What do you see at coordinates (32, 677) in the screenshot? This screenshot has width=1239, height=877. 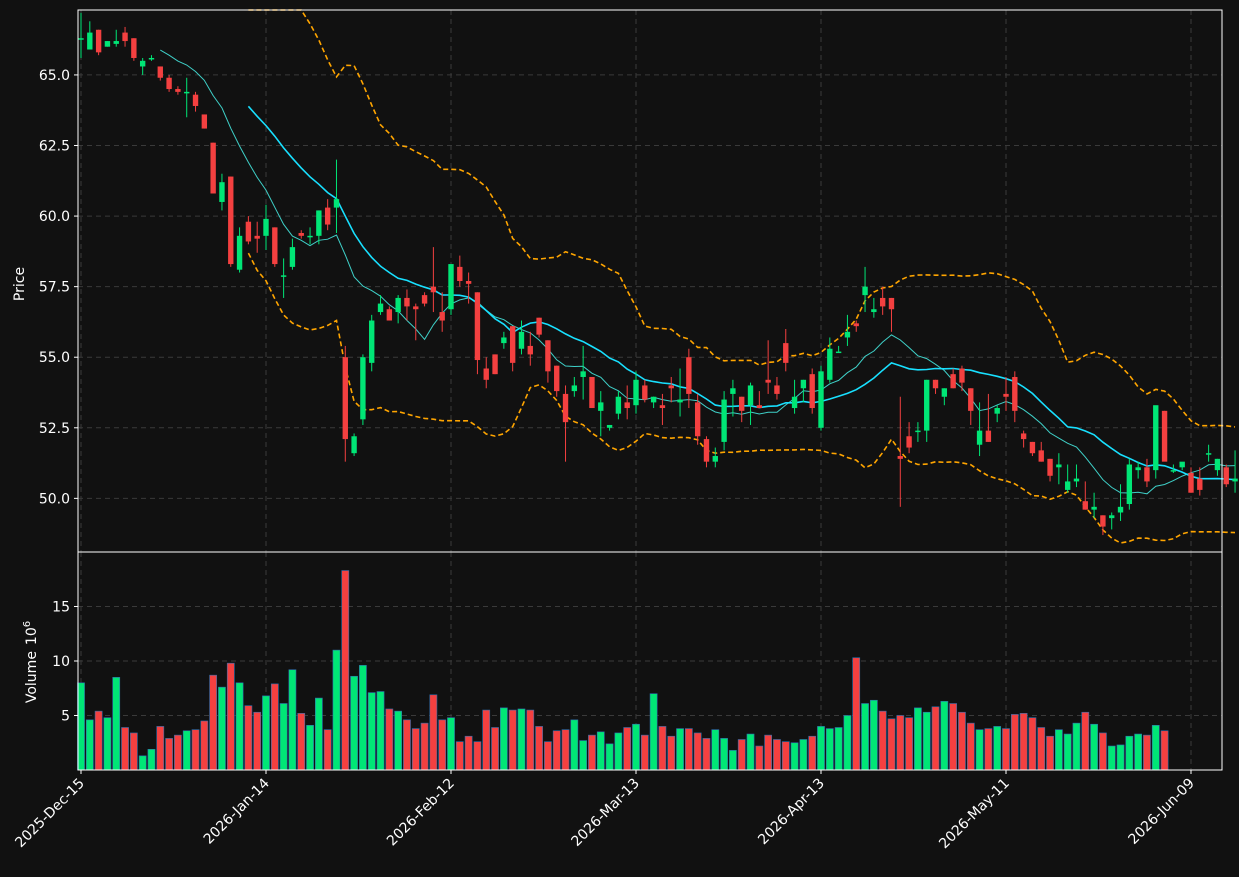 I see `volume-axis-label-text: Volume` at bounding box center [32, 677].